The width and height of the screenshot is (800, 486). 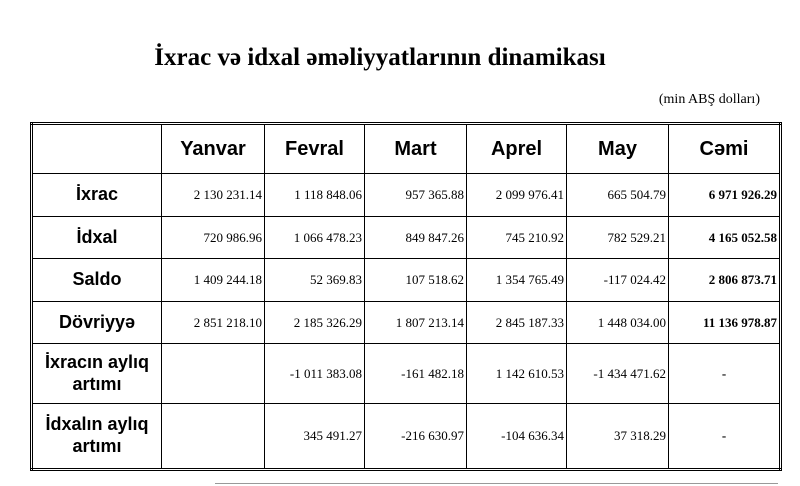 What do you see at coordinates (516, 322) in the screenshot?
I see `cell: 2 845 187.33` at bounding box center [516, 322].